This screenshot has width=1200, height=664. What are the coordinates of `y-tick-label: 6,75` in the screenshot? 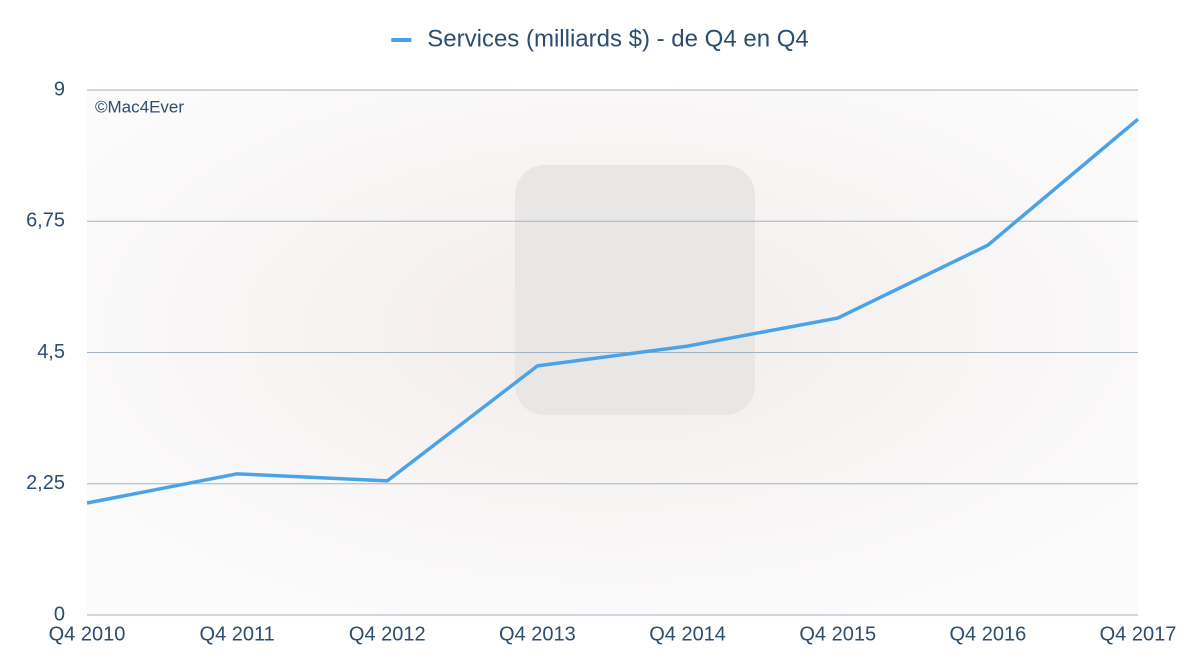 It's located at (45, 221).